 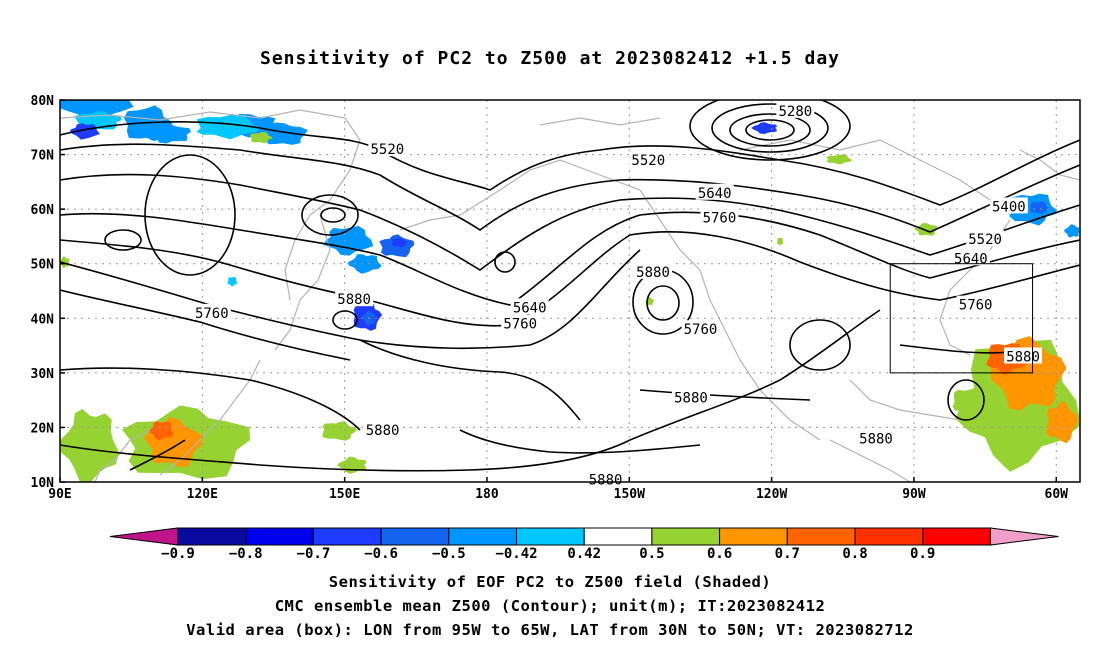 I want to click on colorbar-label: 0.8, so click(x=854, y=554).